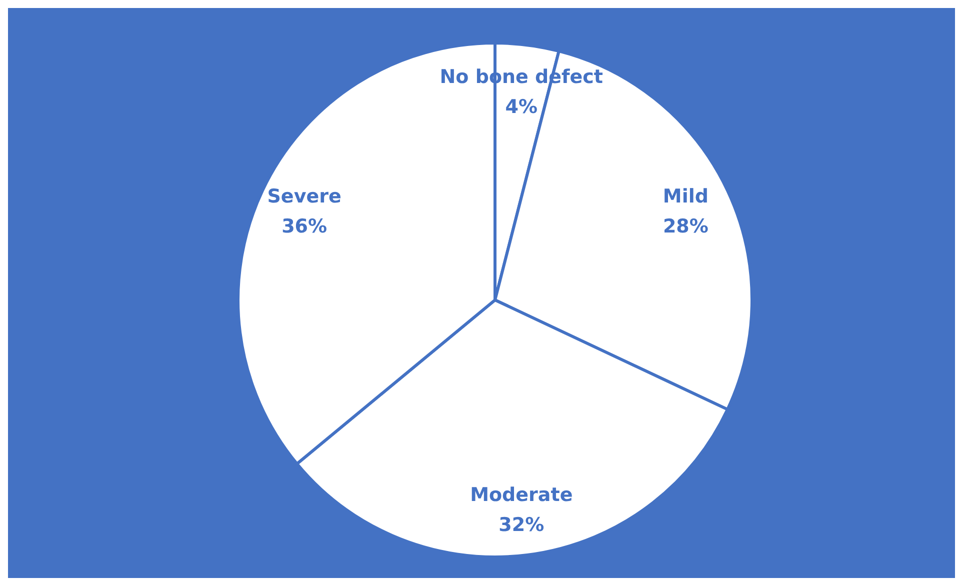 The width and height of the screenshot is (960, 580). Describe the element at coordinates (305, 226) in the screenshot. I see `data-label: 36%` at that location.